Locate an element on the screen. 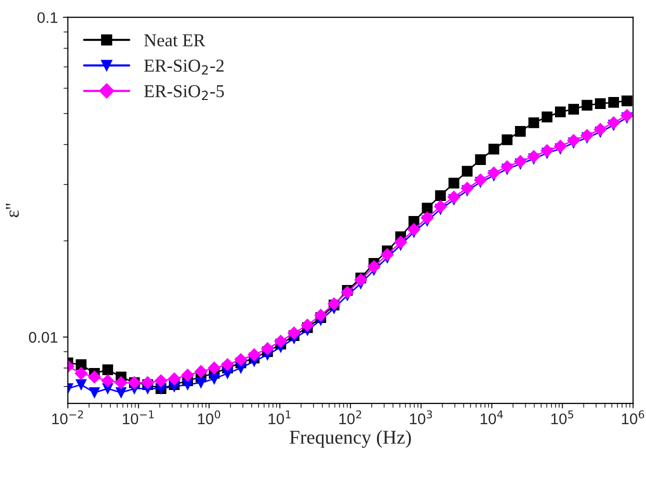  x-tick-label: 10$^{5}$ is located at coordinates (562, 417).